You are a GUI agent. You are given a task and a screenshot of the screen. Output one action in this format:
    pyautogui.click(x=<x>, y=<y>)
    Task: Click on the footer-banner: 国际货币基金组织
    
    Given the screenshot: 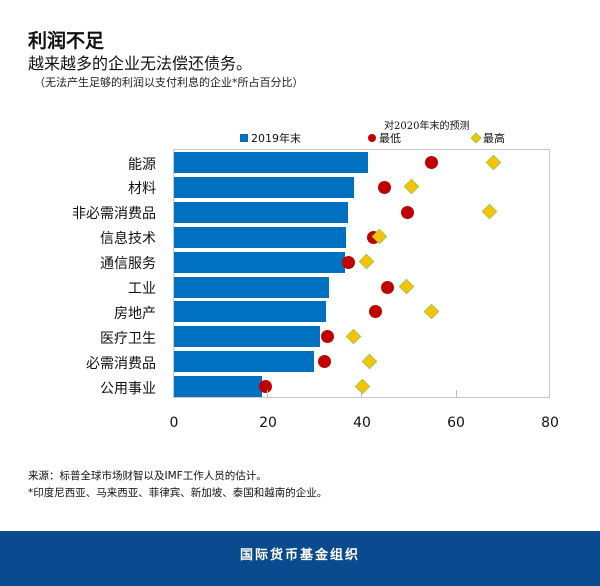 What is the action you would take?
    pyautogui.click(x=300, y=558)
    